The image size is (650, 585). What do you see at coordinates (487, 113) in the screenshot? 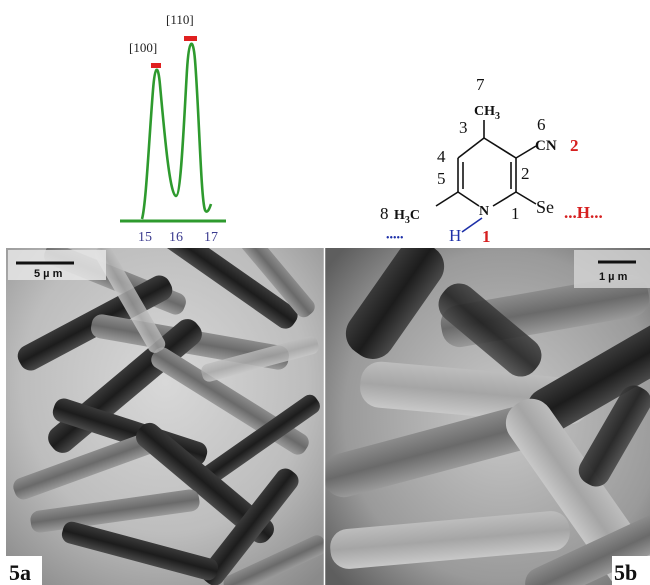
I see `ch3-top: CH3` at bounding box center [487, 113].